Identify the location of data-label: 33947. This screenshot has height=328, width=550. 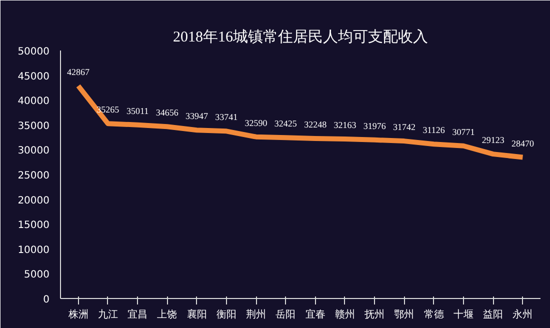
(197, 116).